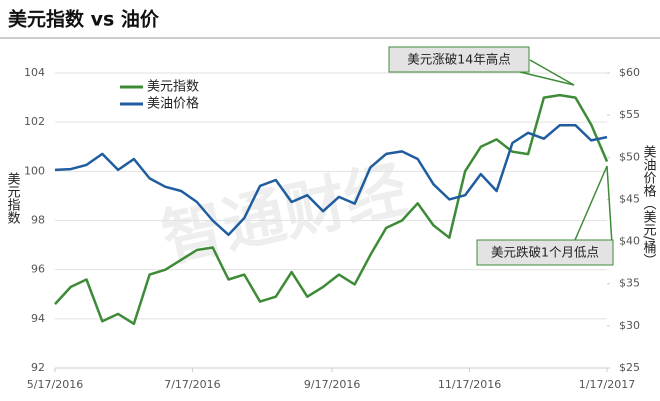 This screenshot has height=401, width=660. Describe the element at coordinates (84, 19) in the screenshot. I see `chart-title: 美元指数 vs 油价` at that location.